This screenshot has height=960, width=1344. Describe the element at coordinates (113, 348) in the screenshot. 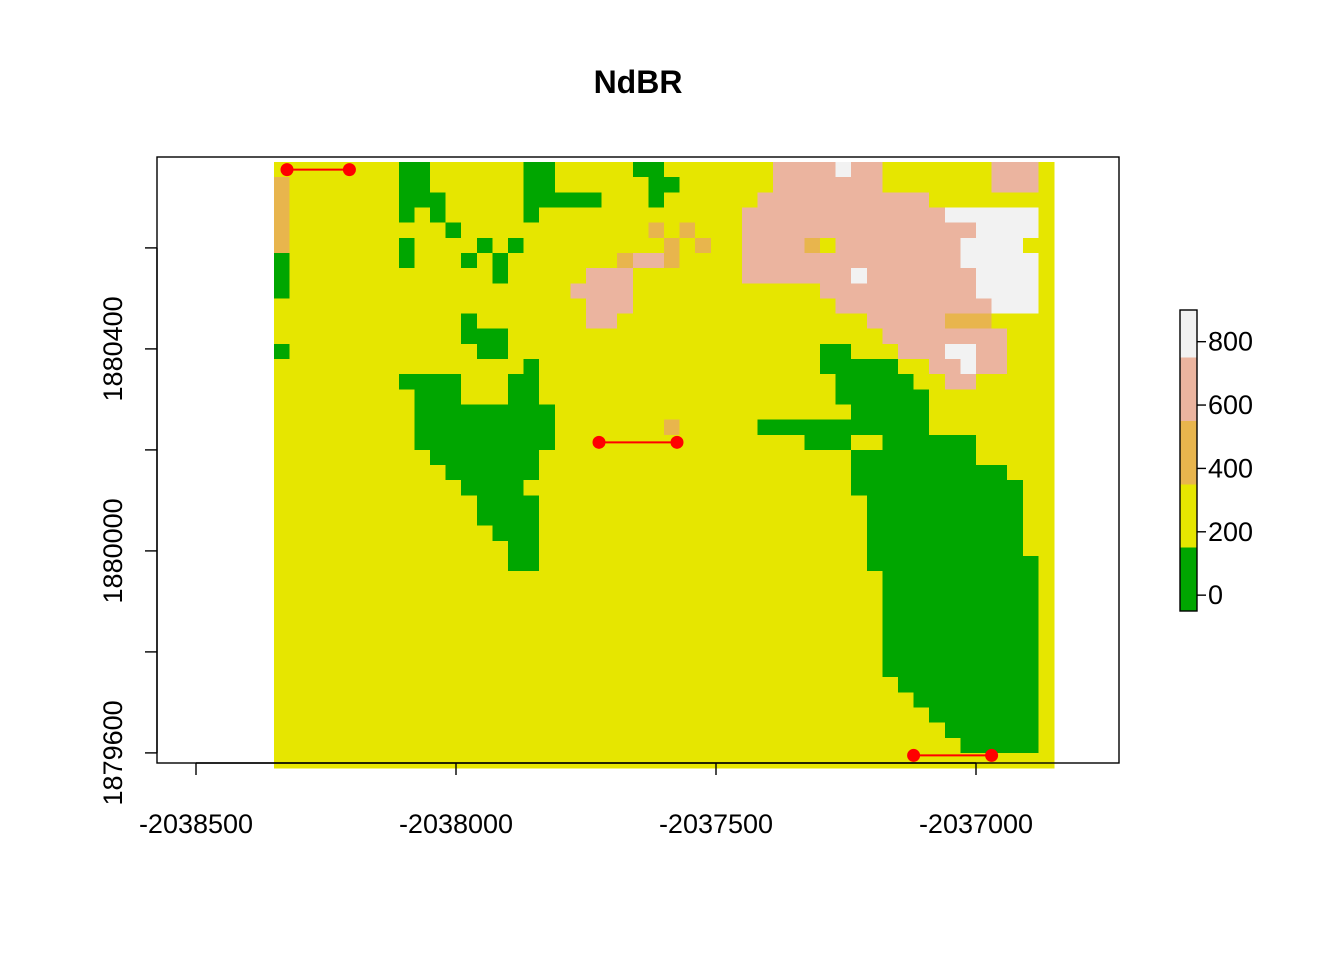

I see `y-tick-label: 1880400` at that location.